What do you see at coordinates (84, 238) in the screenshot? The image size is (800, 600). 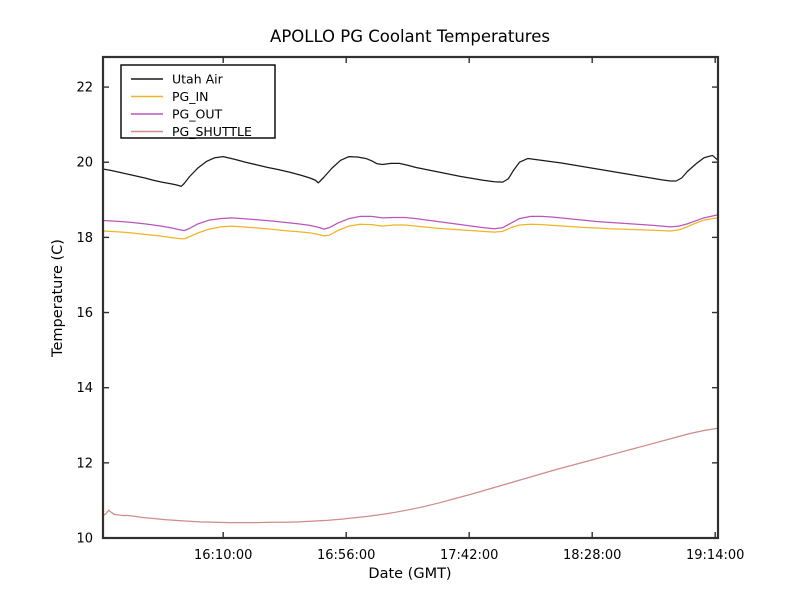 I see `y-tick-label: 18` at bounding box center [84, 238].